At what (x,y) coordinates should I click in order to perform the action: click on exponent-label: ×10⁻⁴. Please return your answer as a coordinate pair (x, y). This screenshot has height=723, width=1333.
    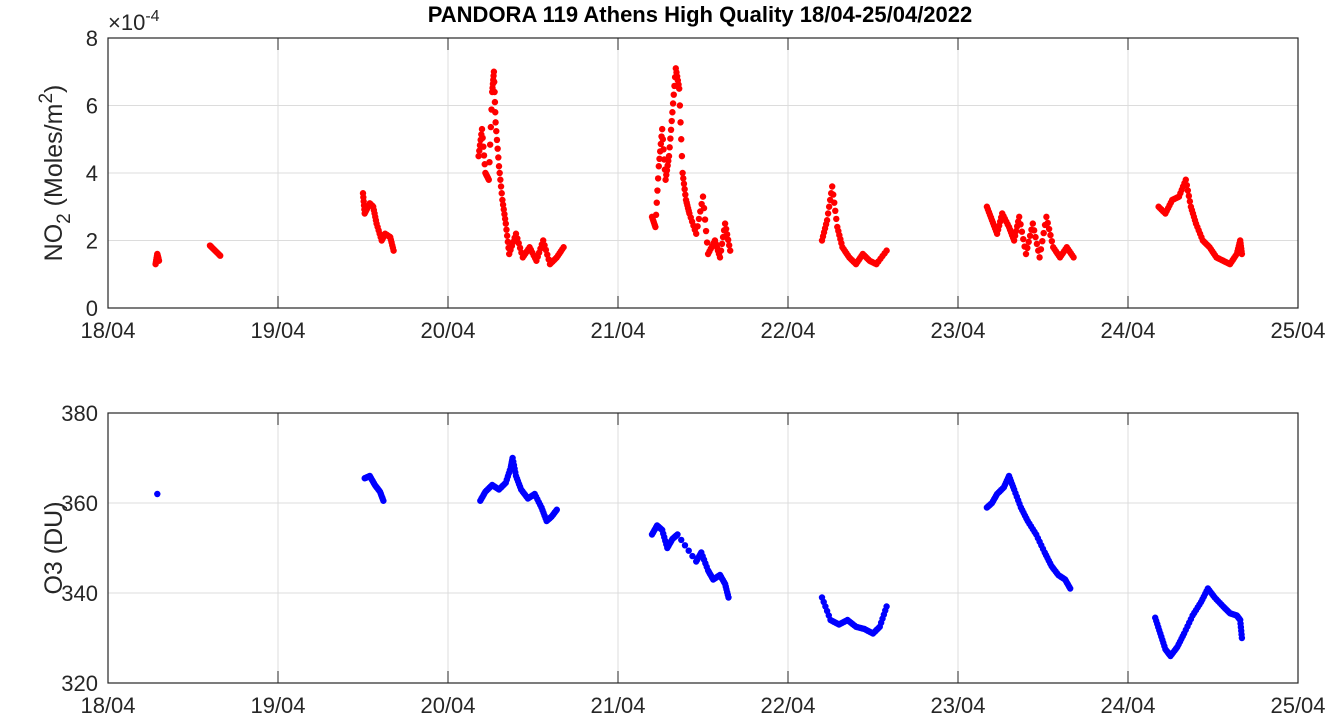
    Looking at the image, I should click on (134, 21).